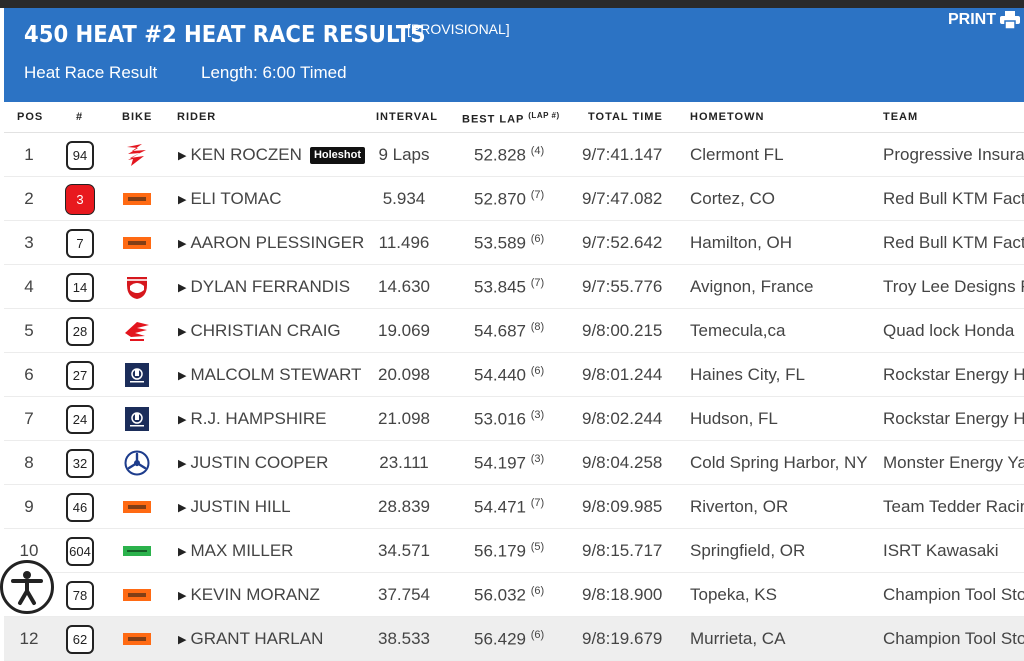  Describe the element at coordinates (197, 117) in the screenshot. I see `col-rider: RIDER` at that location.